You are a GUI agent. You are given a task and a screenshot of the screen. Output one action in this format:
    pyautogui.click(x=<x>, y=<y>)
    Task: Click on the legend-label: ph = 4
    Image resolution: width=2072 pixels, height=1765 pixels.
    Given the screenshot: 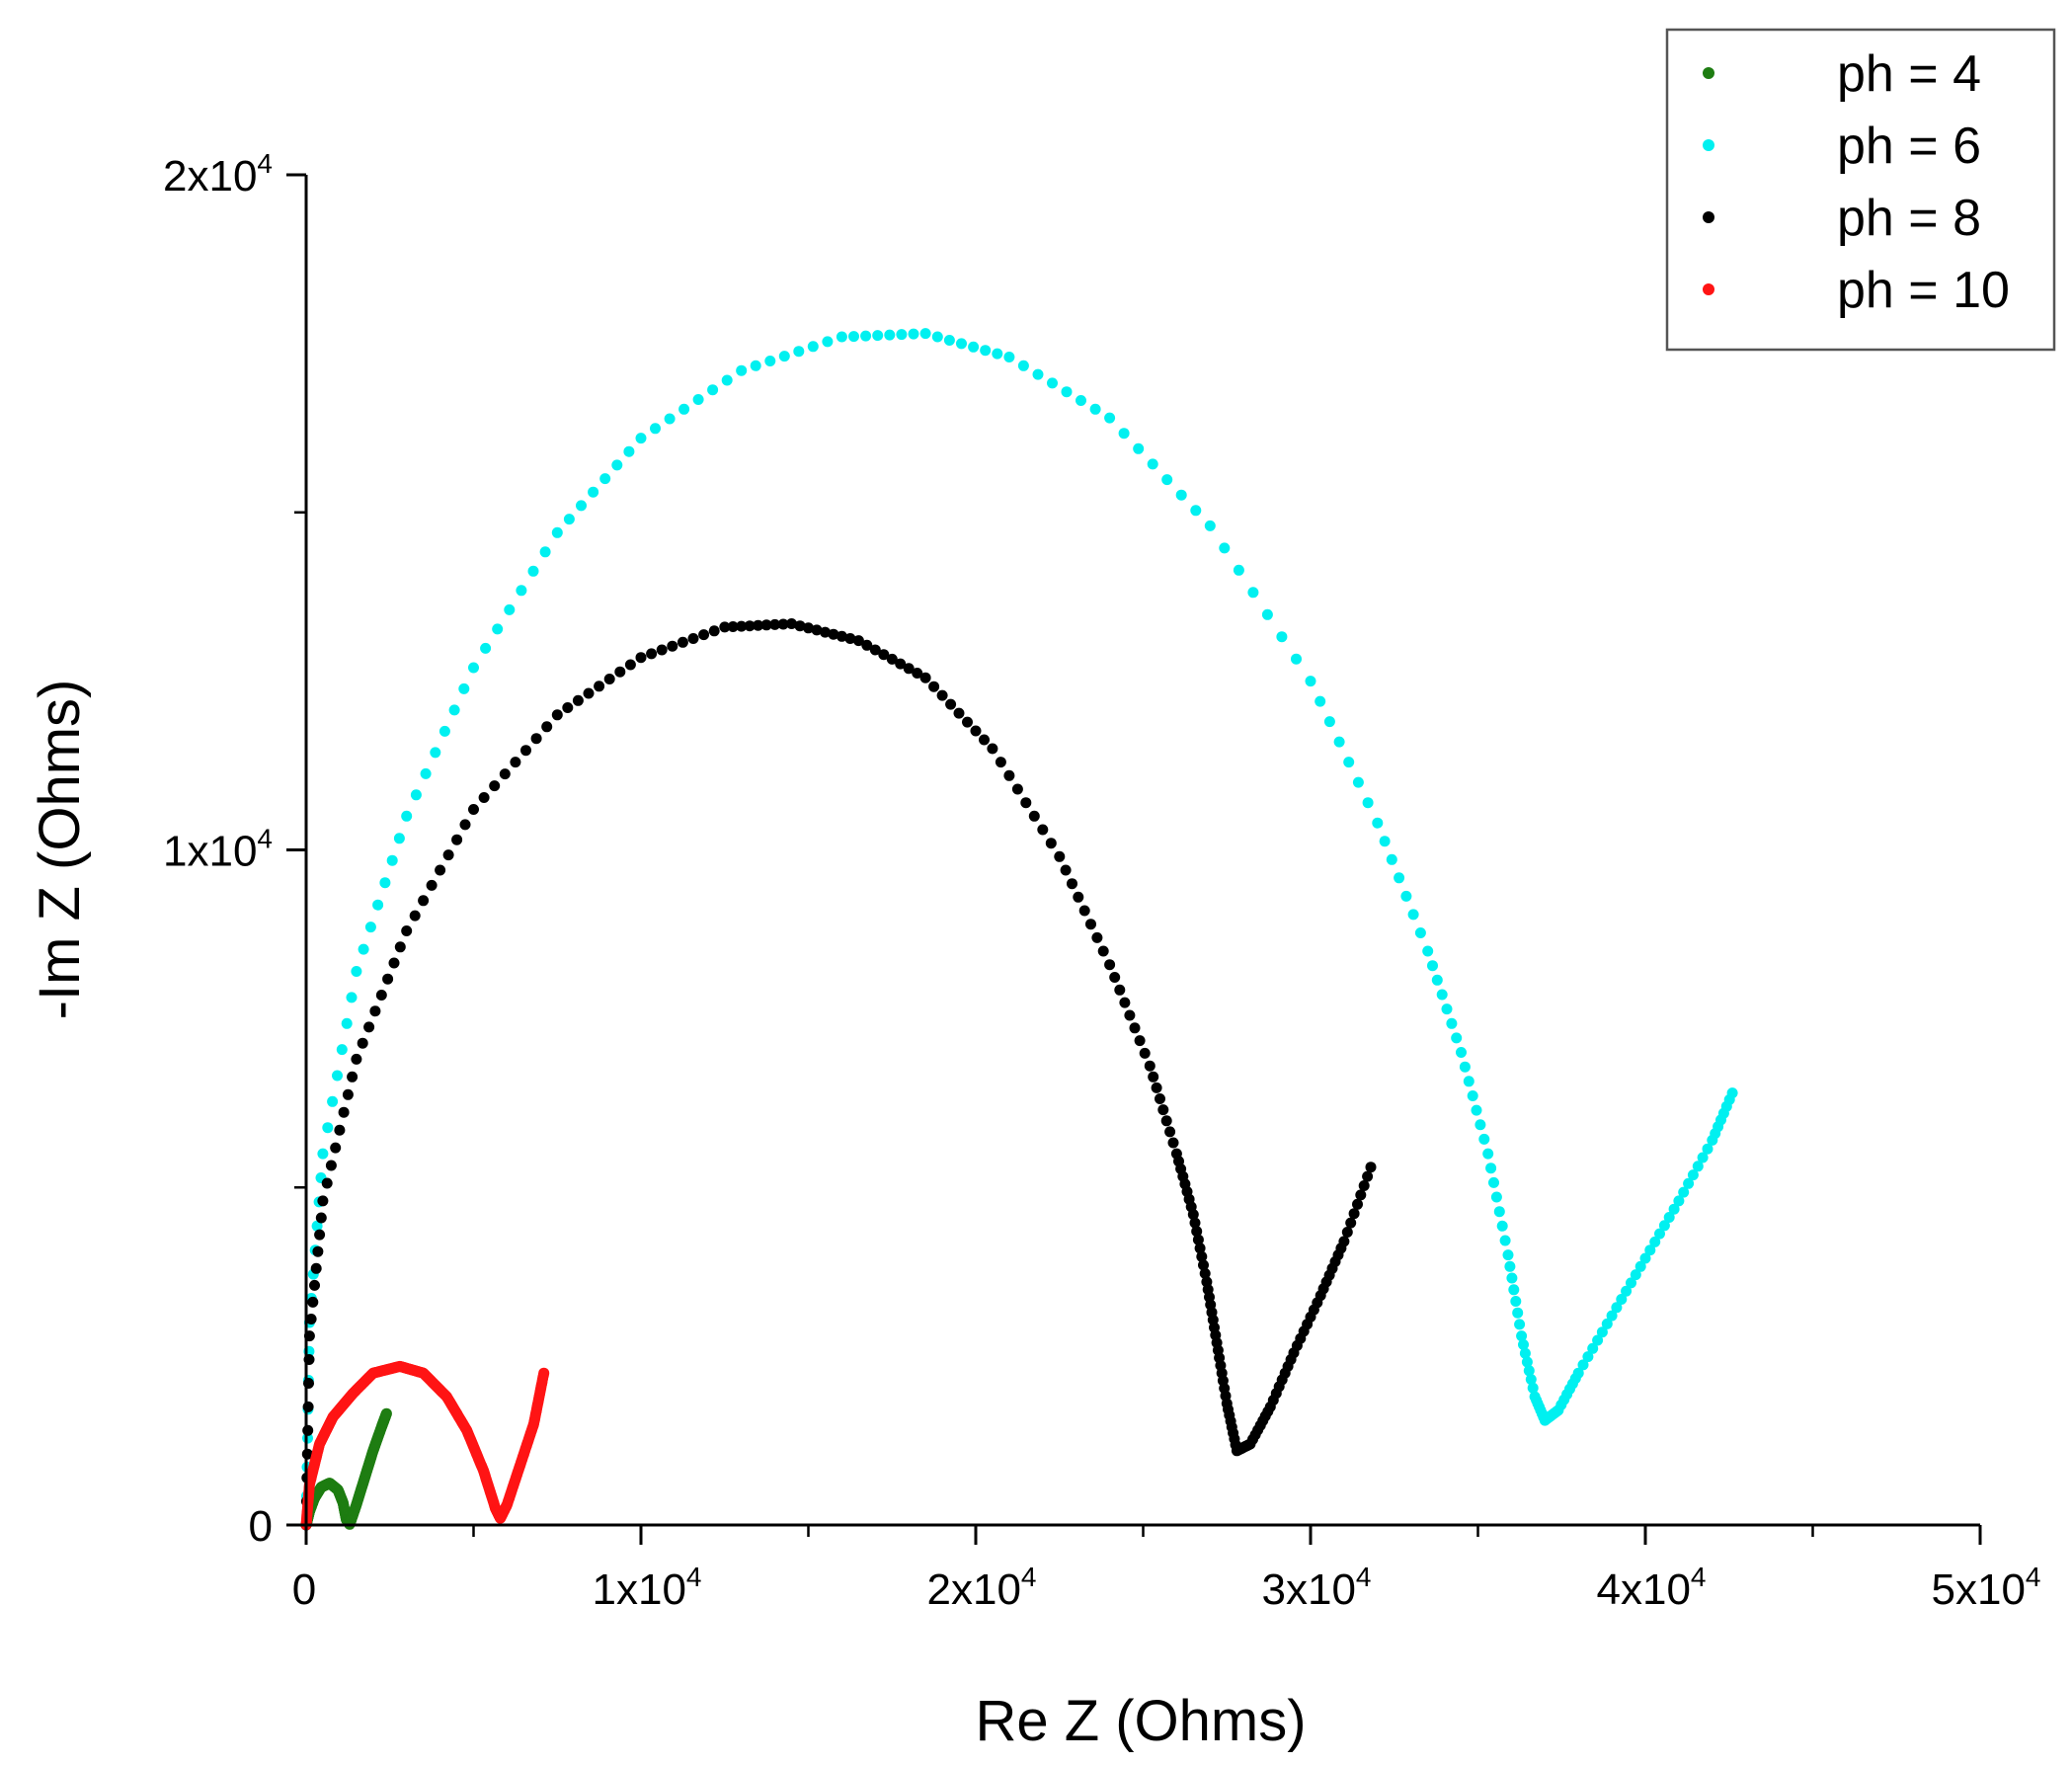 What is the action you would take?
    pyautogui.click(x=1909, y=74)
    